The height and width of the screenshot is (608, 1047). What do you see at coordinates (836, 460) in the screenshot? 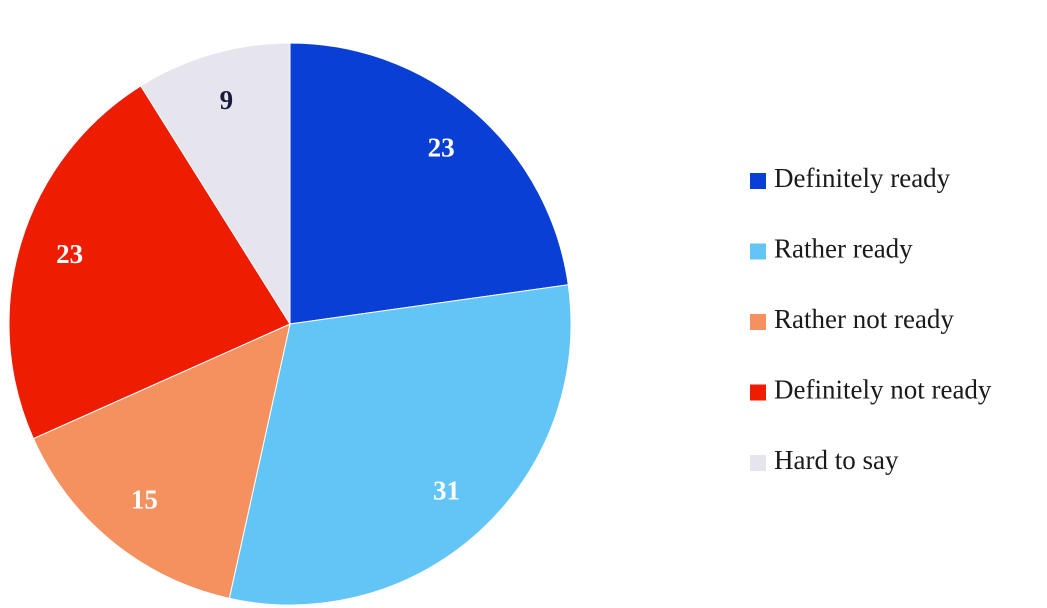
I see `legend-text: Hard to say` at bounding box center [836, 460].